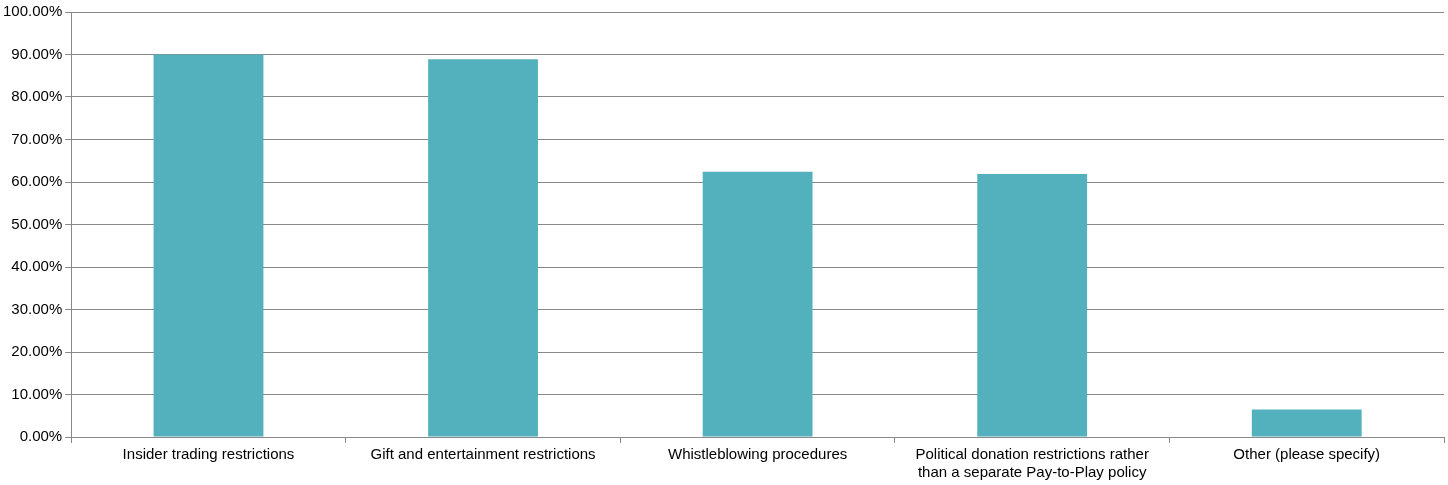  Describe the element at coordinates (37, 351) in the screenshot. I see `y-tick-label: 20.00%` at that location.